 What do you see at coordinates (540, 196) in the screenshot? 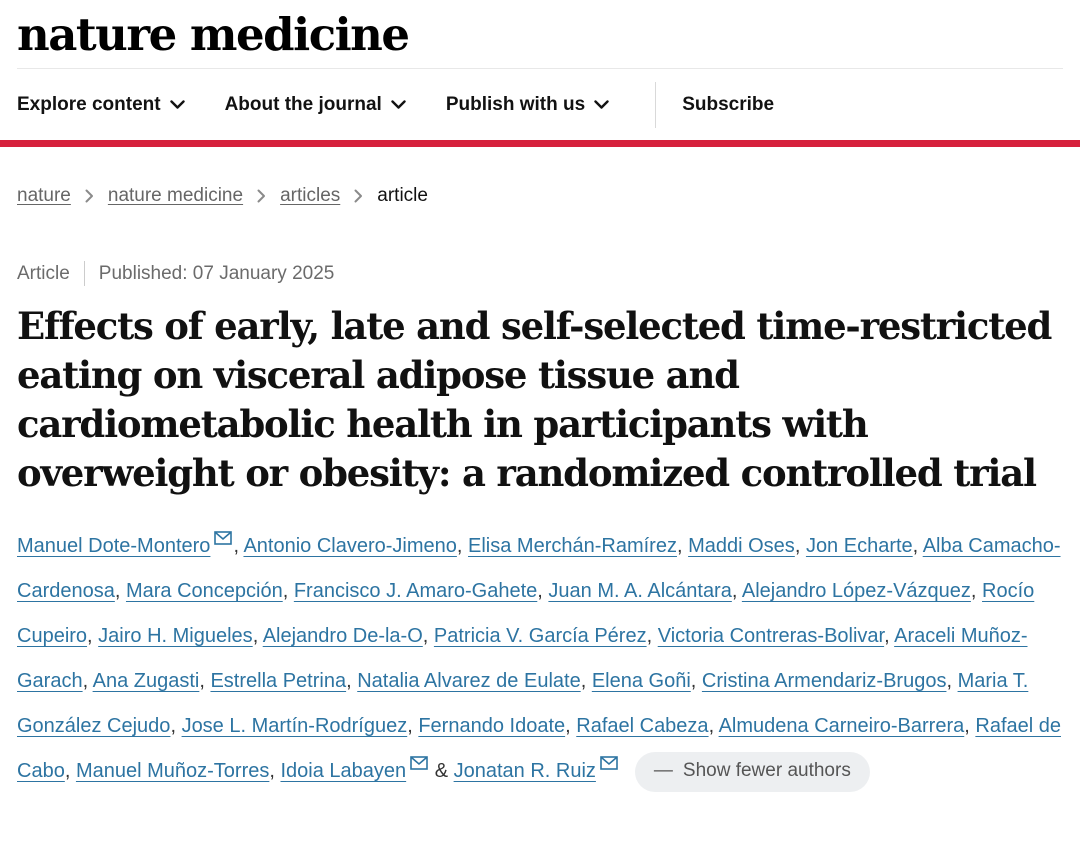
I see `breadcrumb: nature nature medicine articles article` at bounding box center [540, 196].